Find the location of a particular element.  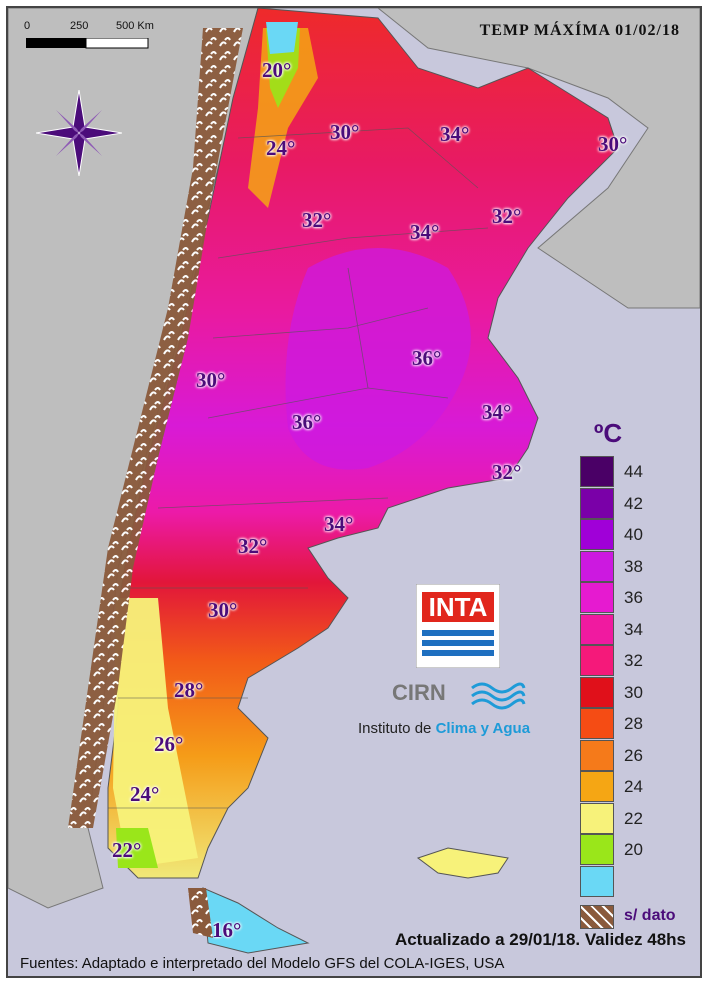

scale-label-0: 0 is located at coordinates (27, 26).